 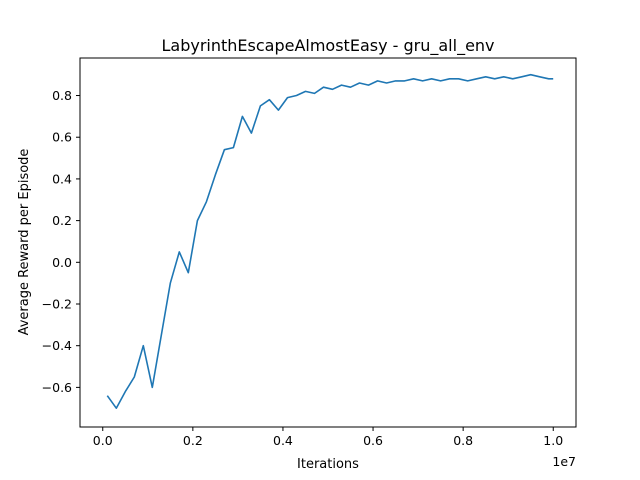 I want to click on y-tick-label: −0.4, so click(x=57, y=345).